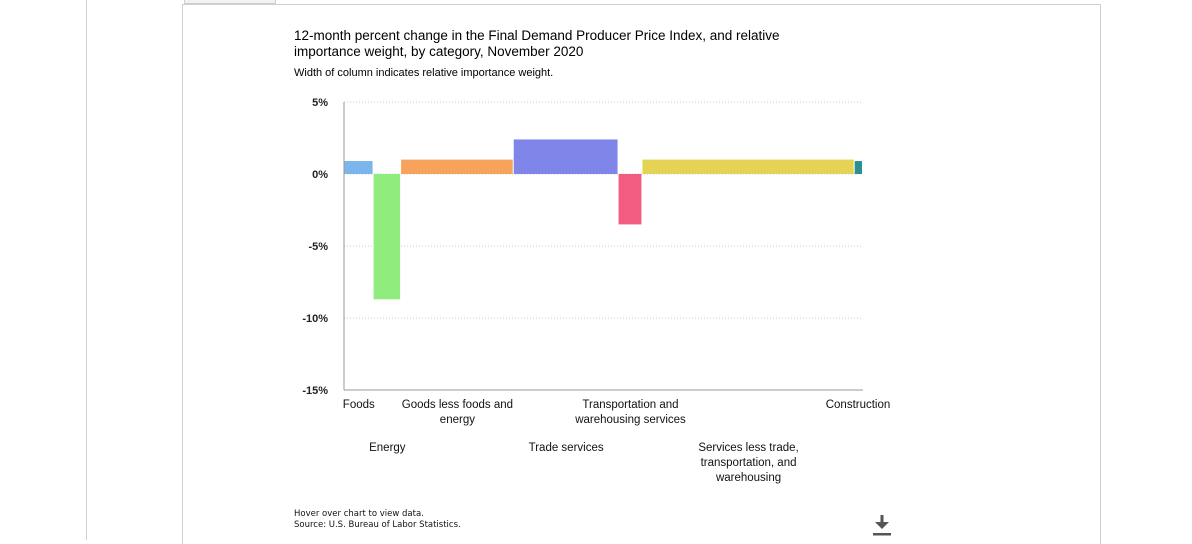 The width and height of the screenshot is (1192, 544). Describe the element at coordinates (603, 219) in the screenshot. I see `bar-layer` at that location.